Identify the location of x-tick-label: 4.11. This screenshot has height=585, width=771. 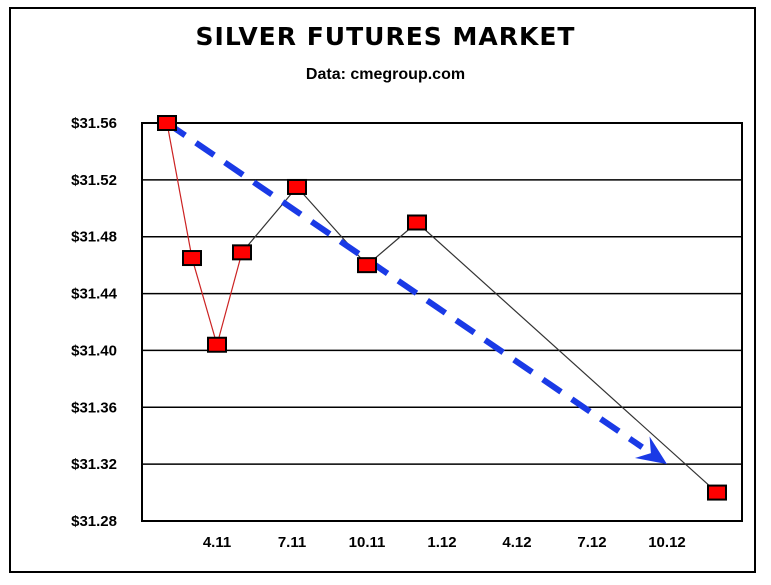
(217, 542).